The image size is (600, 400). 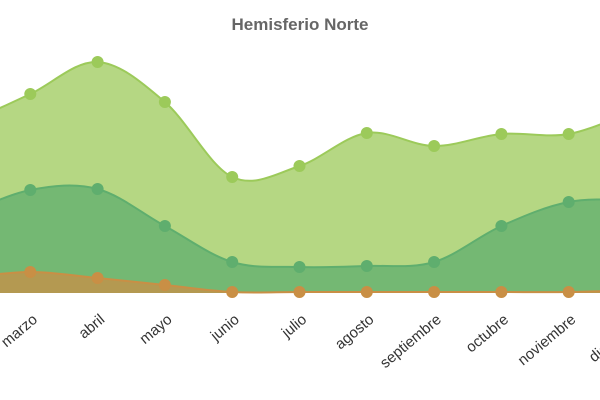 What do you see at coordinates (487, 333) in the screenshot?
I see `x-tick-label: octubre` at bounding box center [487, 333].